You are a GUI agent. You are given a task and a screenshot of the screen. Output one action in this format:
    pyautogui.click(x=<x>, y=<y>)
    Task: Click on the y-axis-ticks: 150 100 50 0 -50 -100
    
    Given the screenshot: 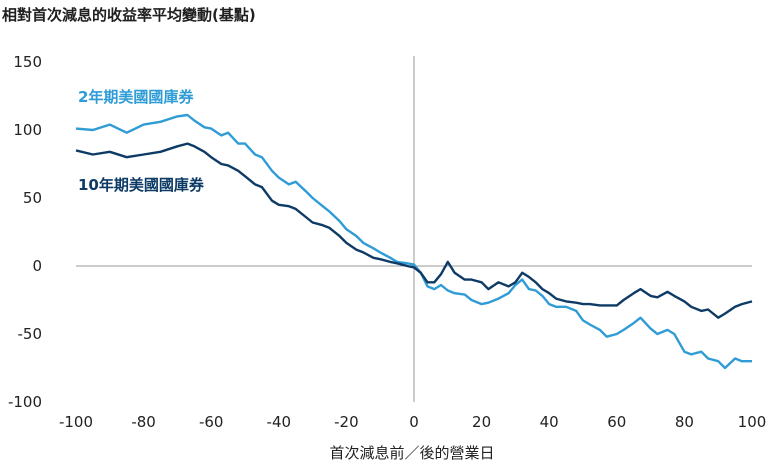 What is the action you would take?
    pyautogui.click(x=25, y=232)
    